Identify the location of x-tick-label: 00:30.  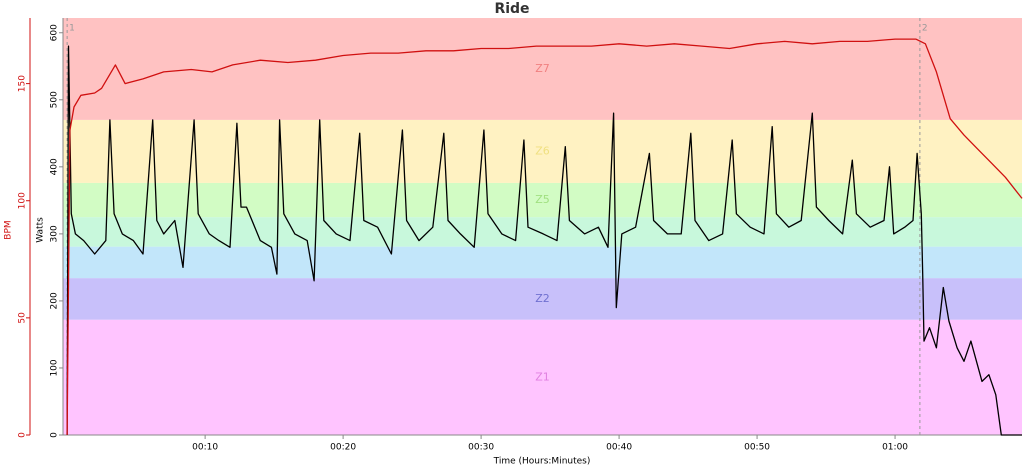
(481, 448).